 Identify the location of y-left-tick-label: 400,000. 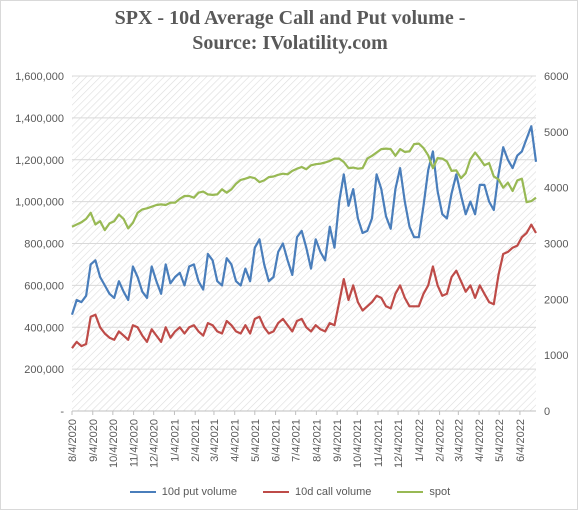
(44, 328).